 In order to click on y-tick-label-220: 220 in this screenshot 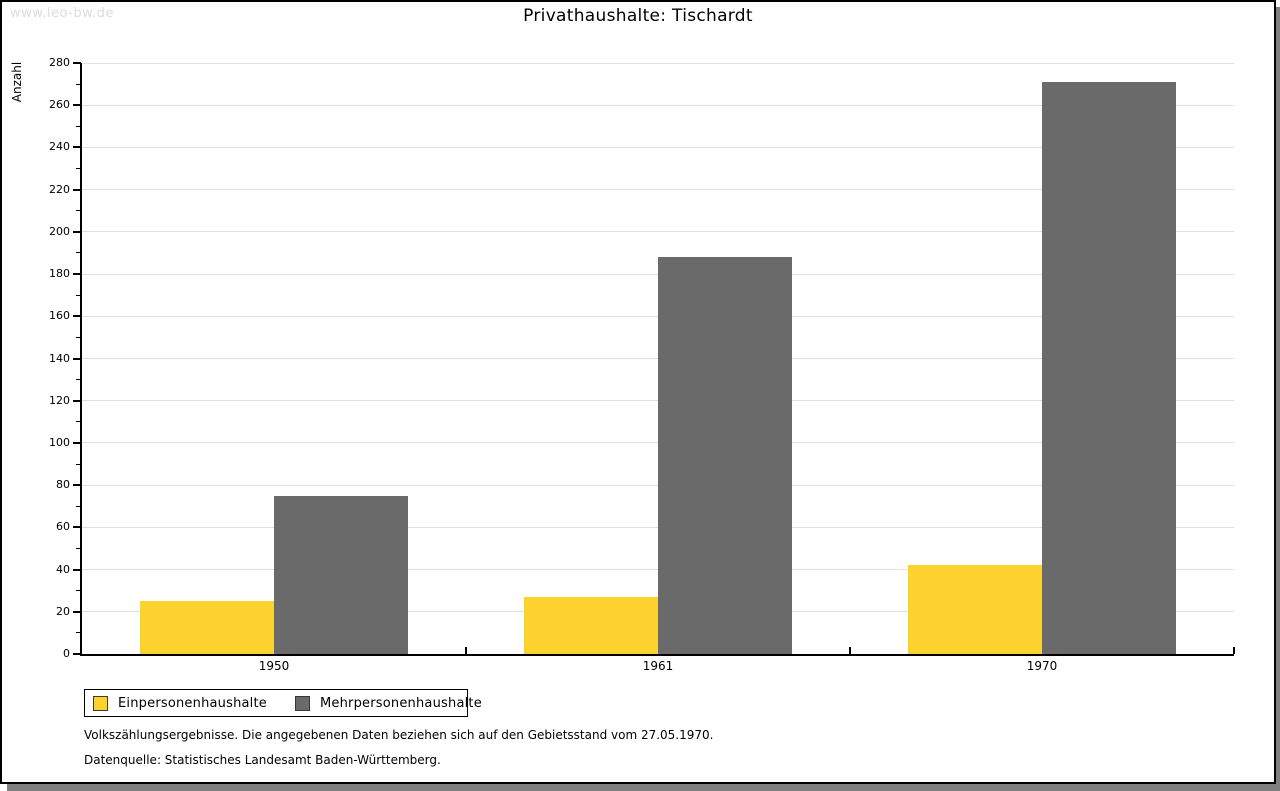, I will do `click(59, 189)`.